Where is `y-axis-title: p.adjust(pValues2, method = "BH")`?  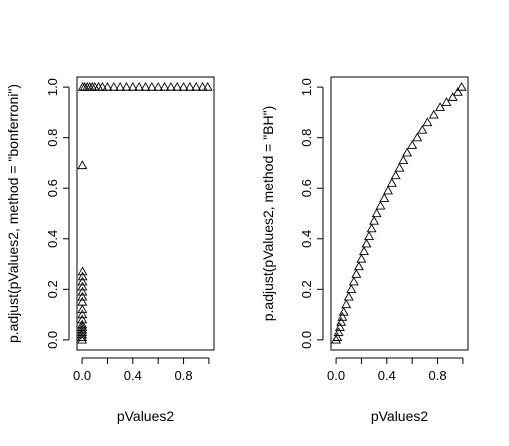 y-axis-title: p.adjust(pValues2, method = "BH") is located at coordinates (268, 214).